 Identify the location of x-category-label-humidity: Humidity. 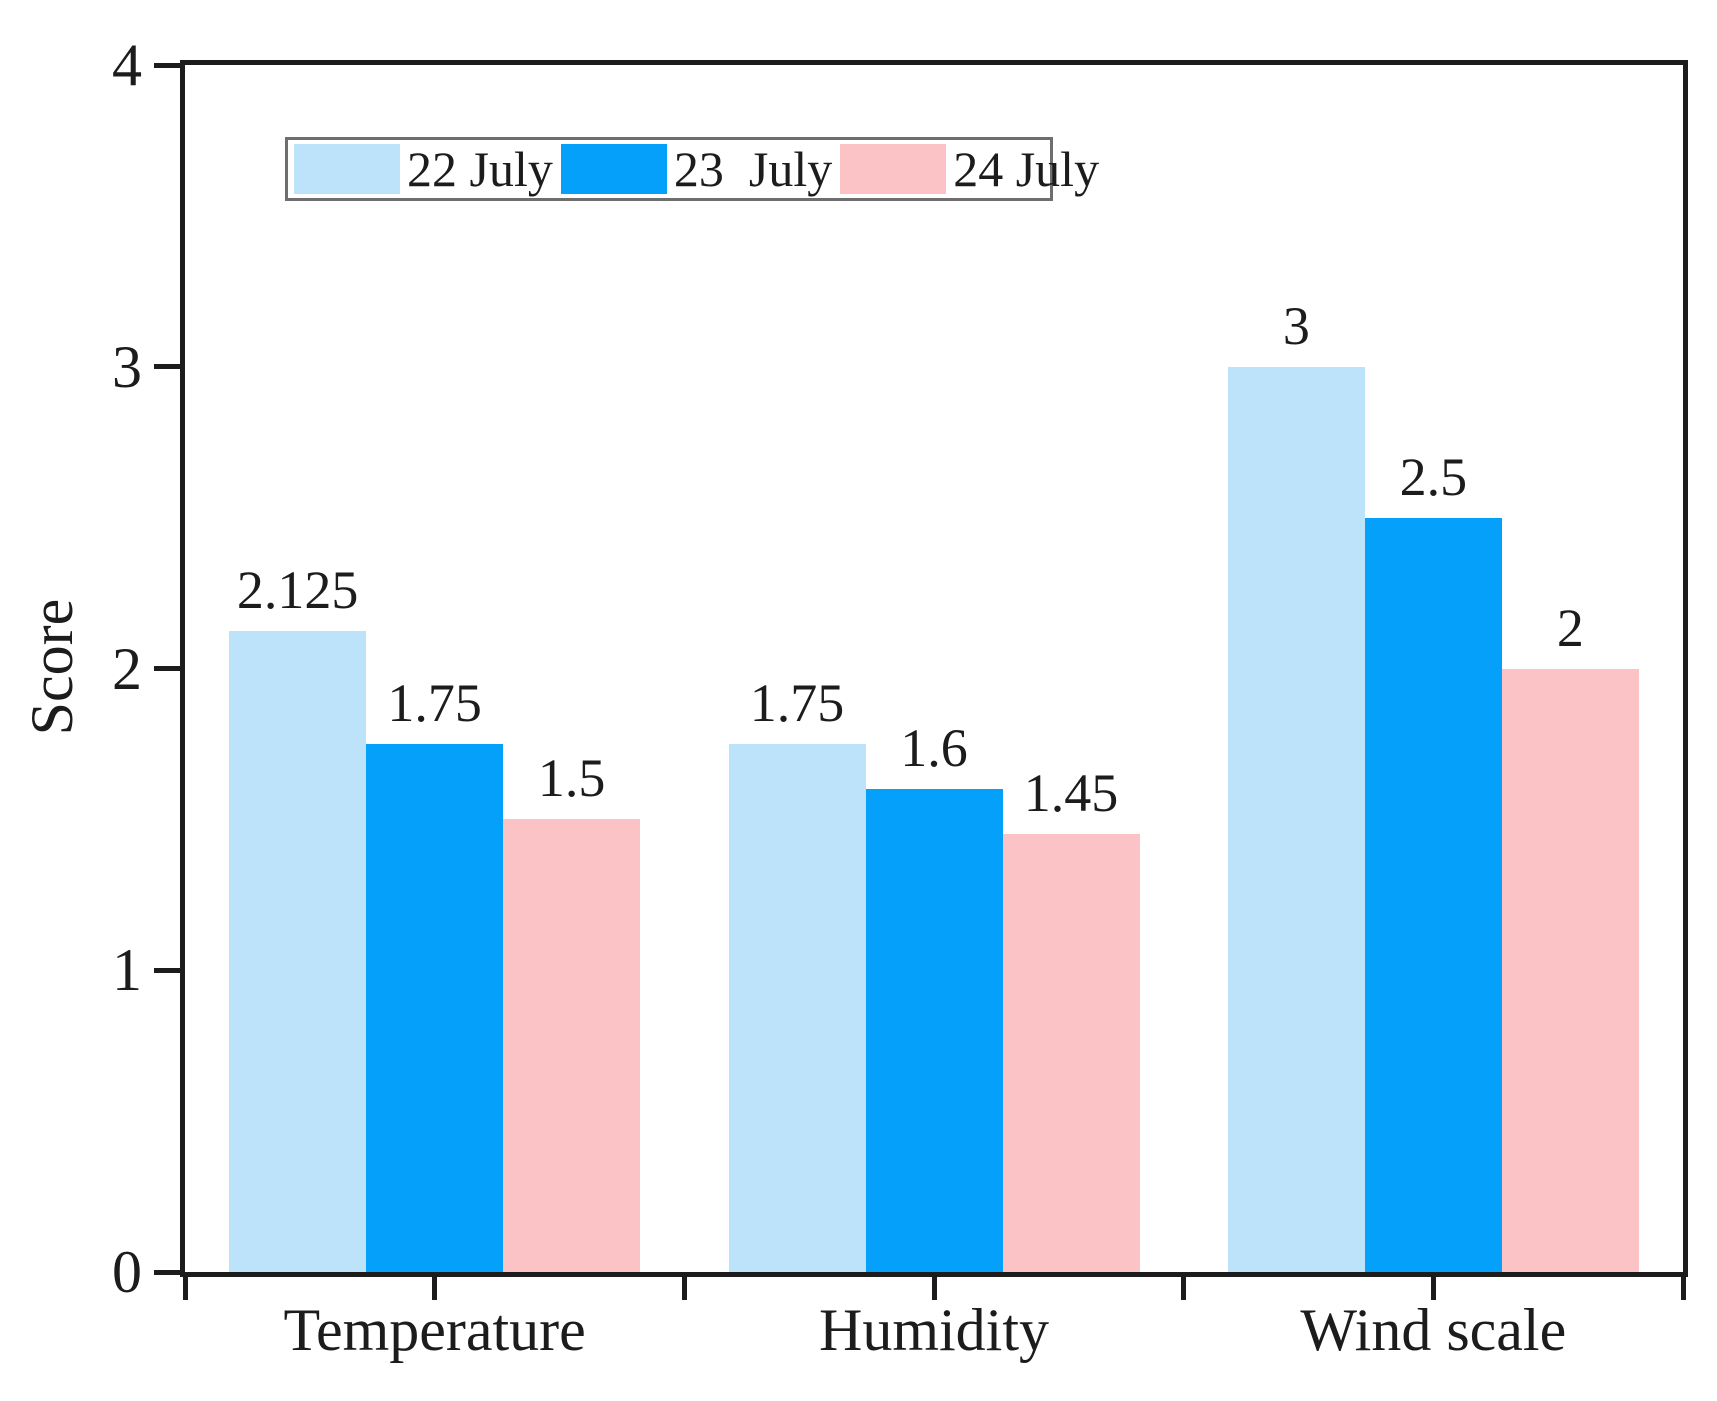
(933, 1330).